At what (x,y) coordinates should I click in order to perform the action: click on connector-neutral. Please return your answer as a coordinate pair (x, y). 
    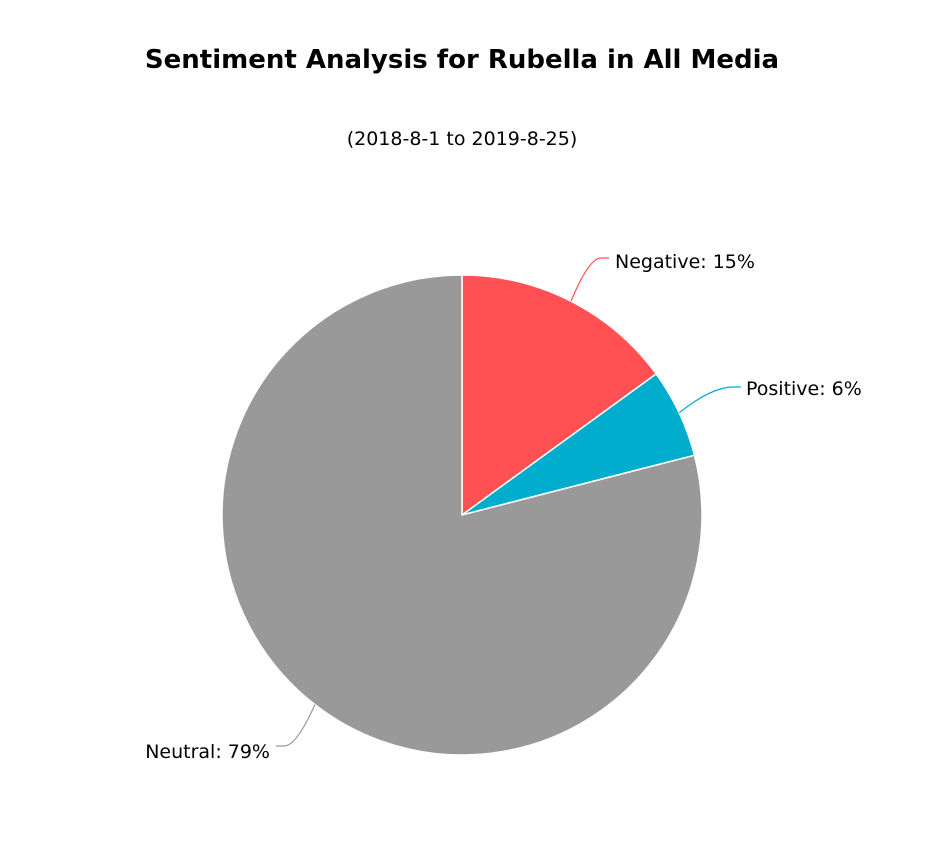
    Looking at the image, I should click on (296, 725).